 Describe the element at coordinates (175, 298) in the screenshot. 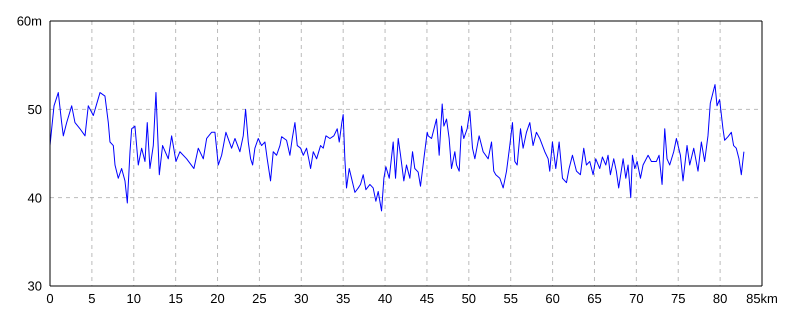

I see `x-tick-label: 15` at that location.